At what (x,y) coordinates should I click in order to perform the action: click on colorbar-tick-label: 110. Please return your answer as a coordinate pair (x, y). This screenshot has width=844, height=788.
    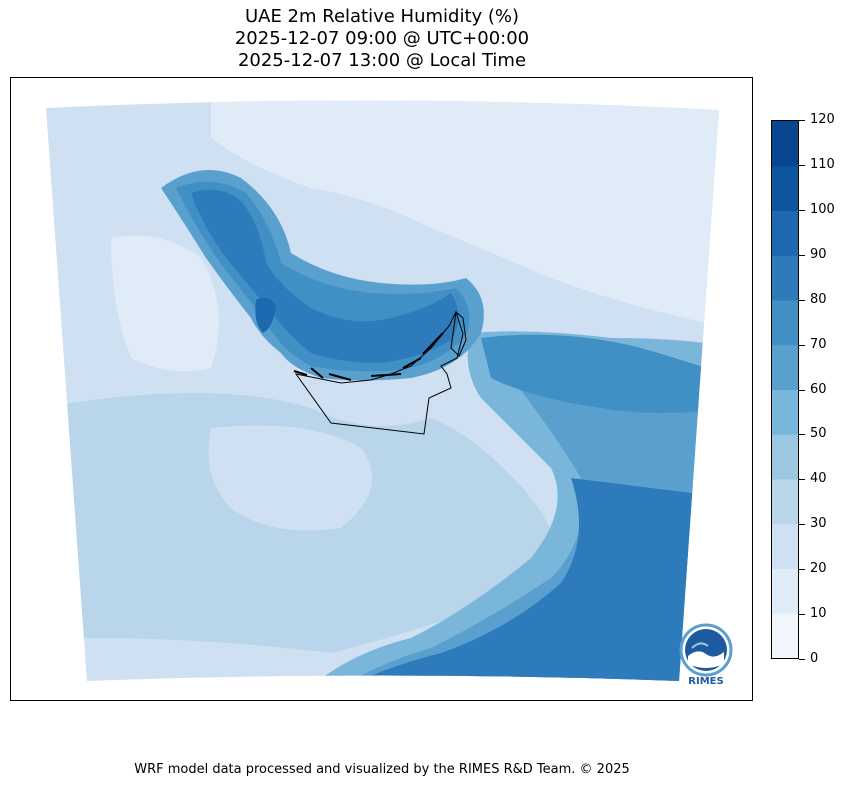
    Looking at the image, I should click on (822, 164).